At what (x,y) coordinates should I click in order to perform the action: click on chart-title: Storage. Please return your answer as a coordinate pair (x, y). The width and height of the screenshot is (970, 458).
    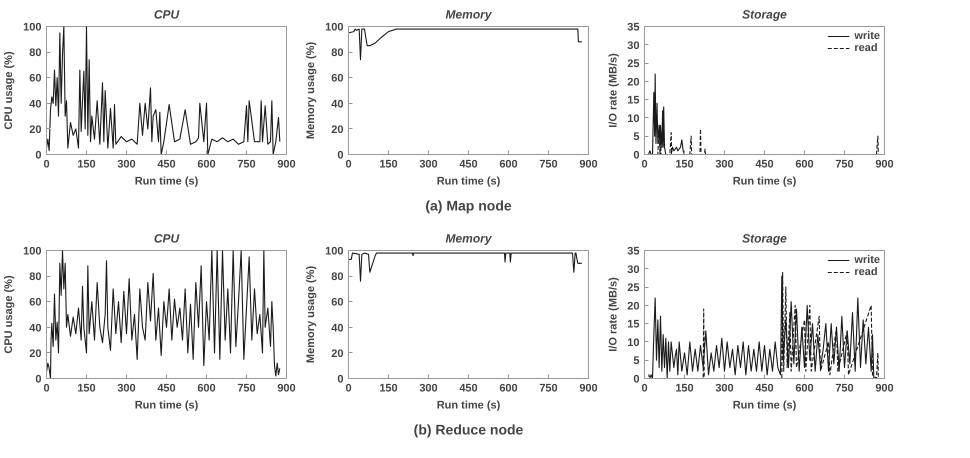
    Looking at the image, I should click on (765, 15).